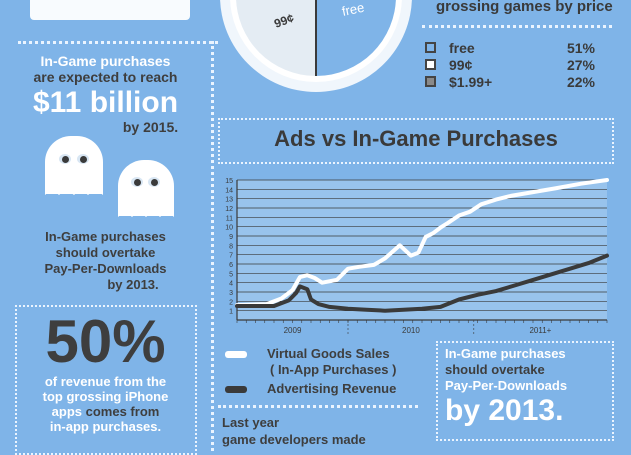 The height and width of the screenshot is (455, 631). I want to click on pie-label-free: free, so click(353, 9).